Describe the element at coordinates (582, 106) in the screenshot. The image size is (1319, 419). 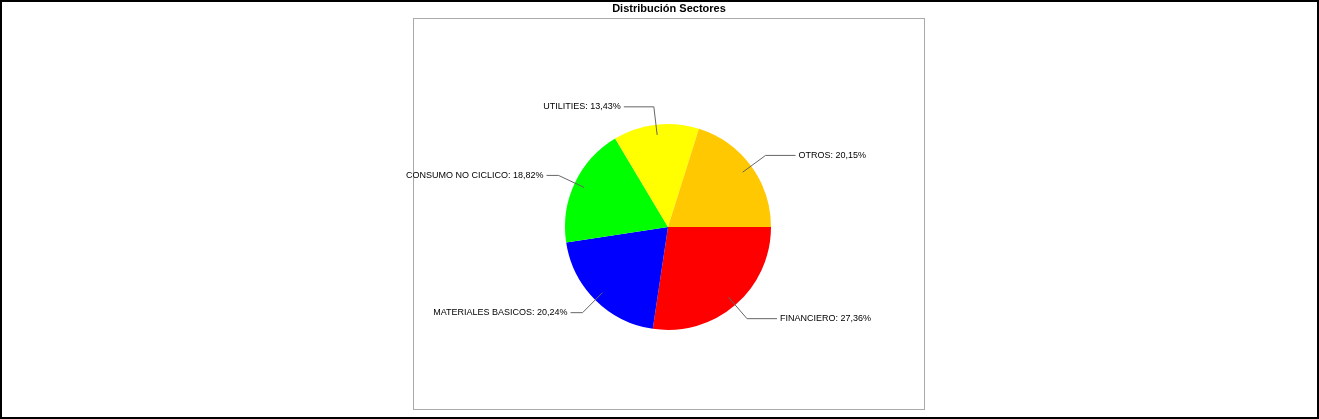
I see `slice-label: UTILITIES: 13,43%` at that location.